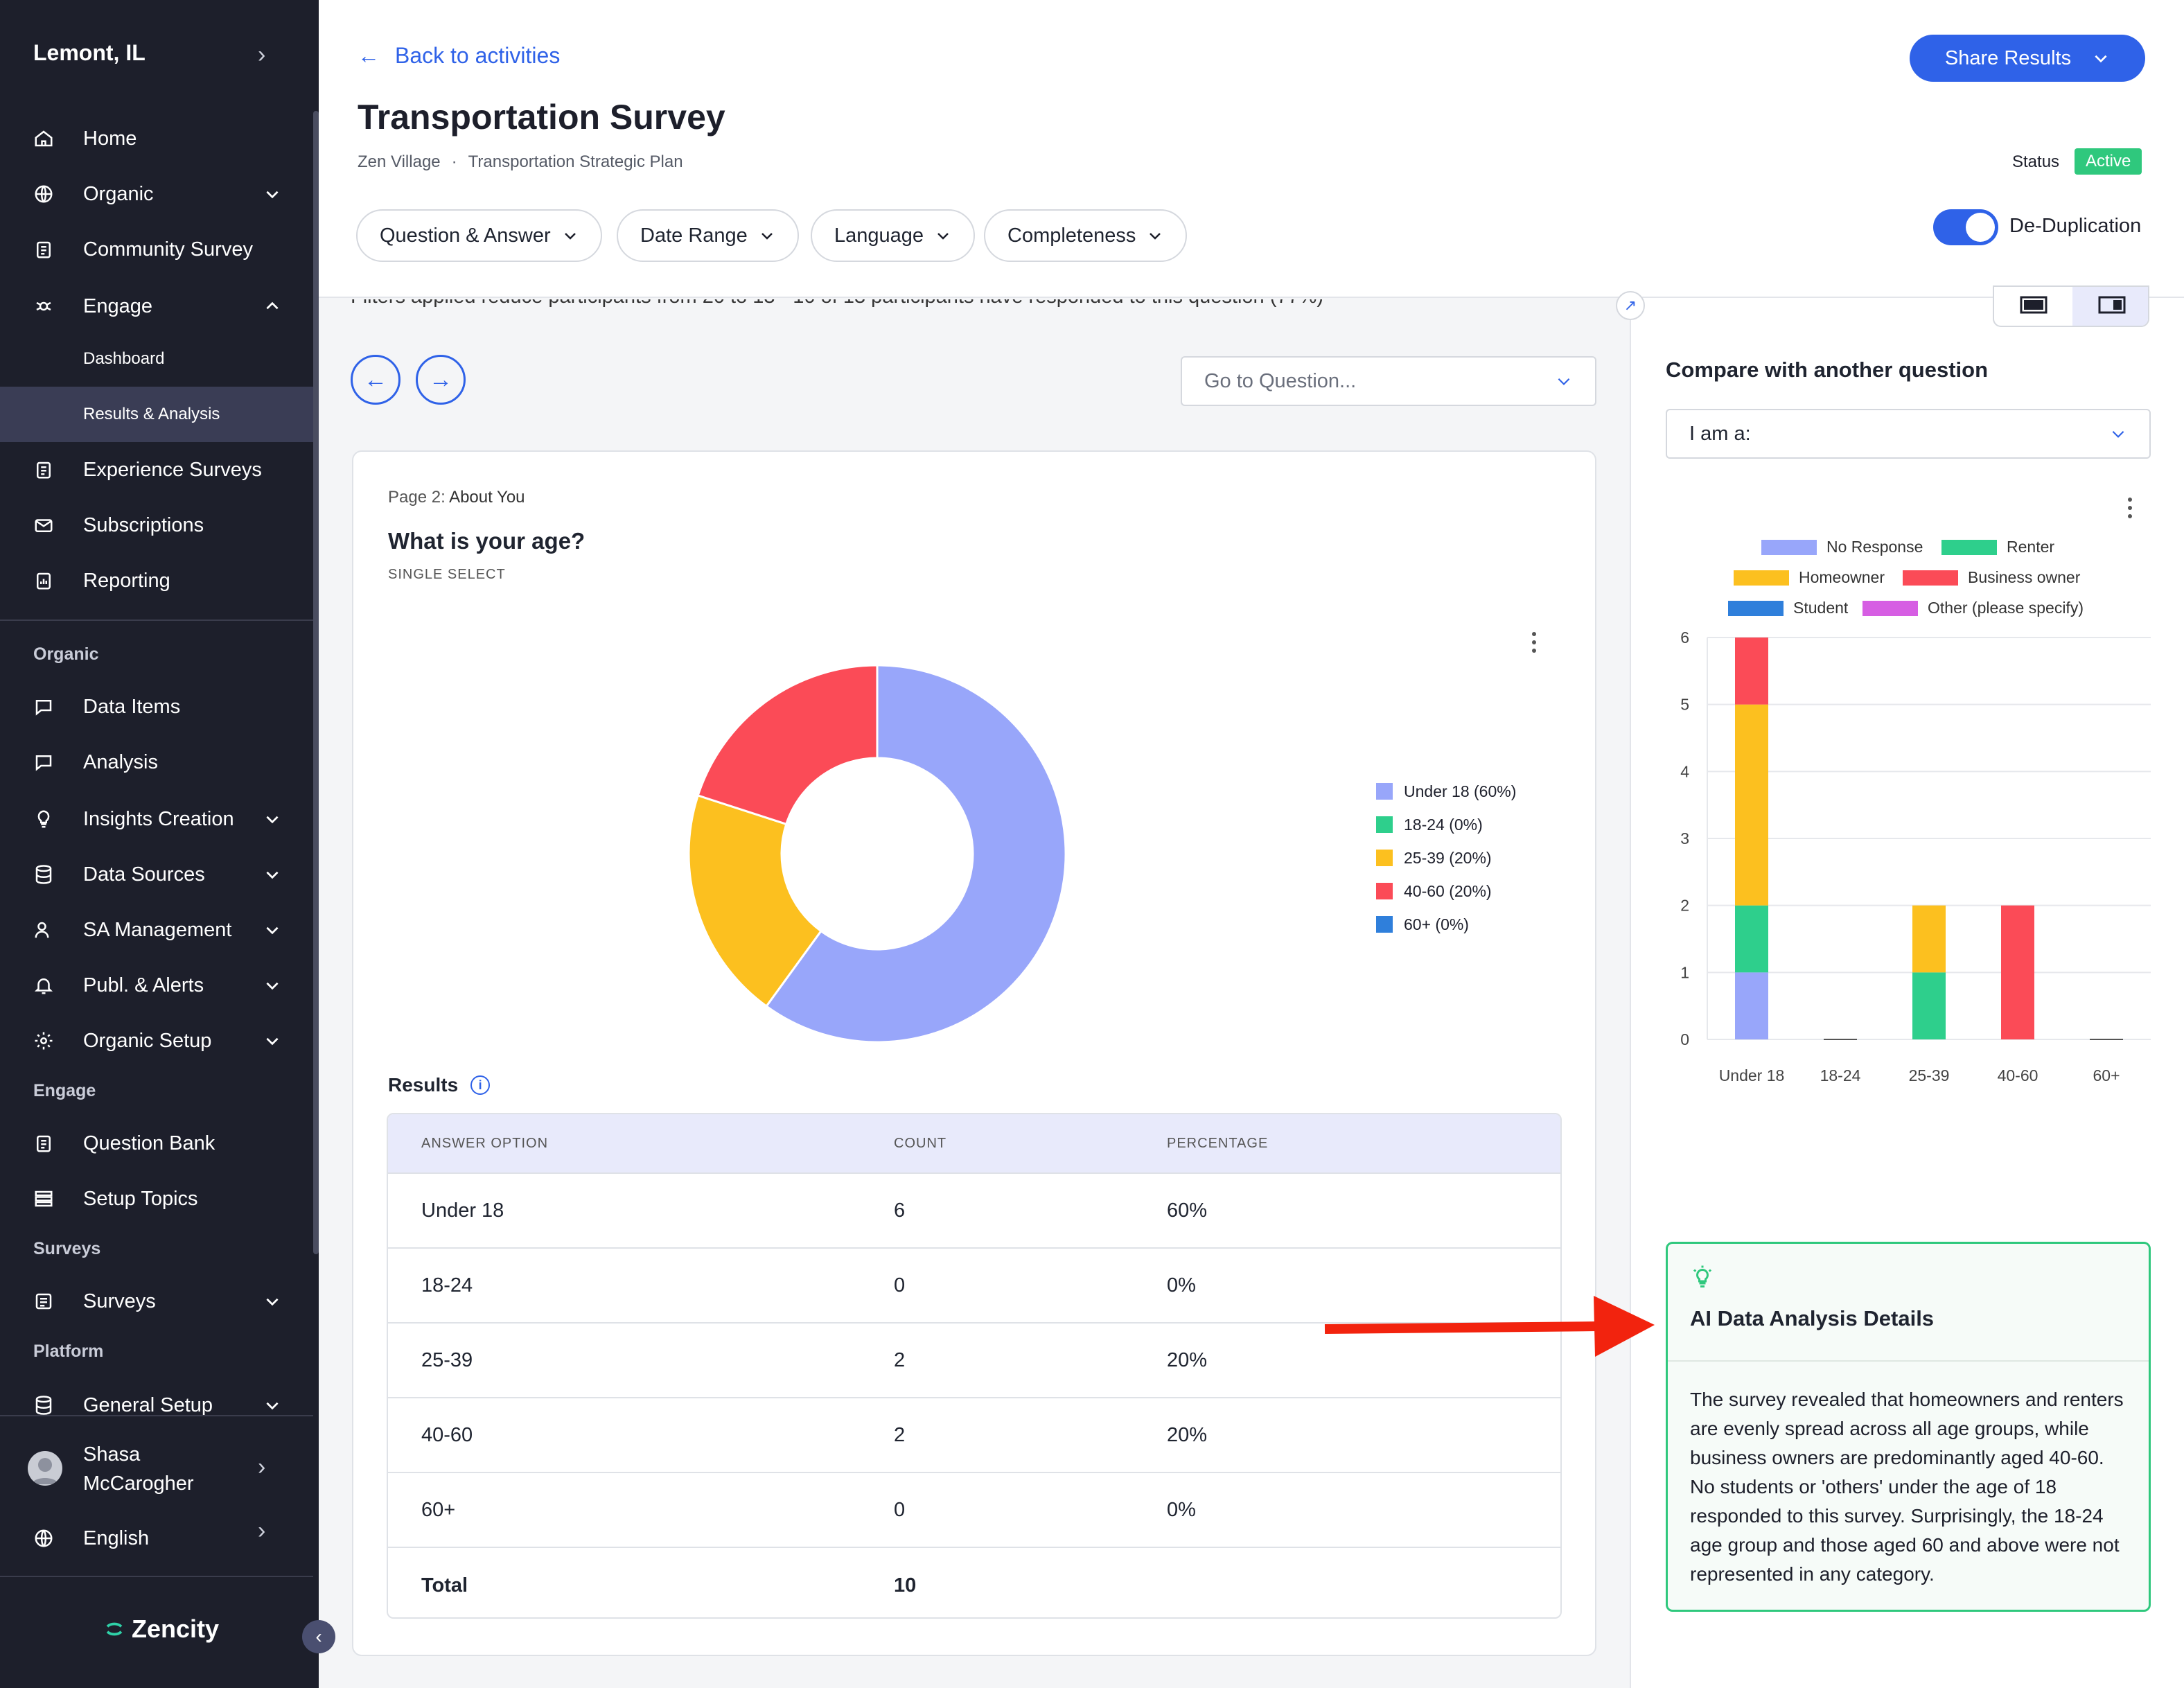 The width and height of the screenshot is (2184, 1688). What do you see at coordinates (156, 581) in the screenshot?
I see `sidebar-item-reporting: Reporting` at bounding box center [156, 581].